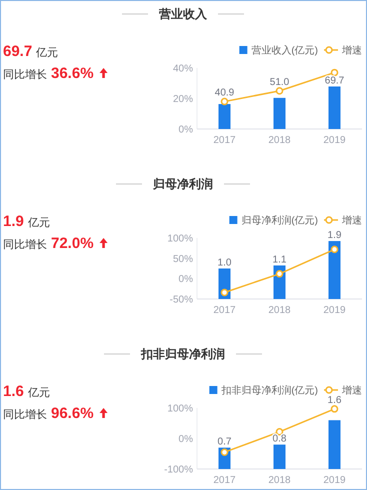 Image resolution: width=367 pixels, height=490 pixels. I want to click on text: 1.9, so click(13, 221).